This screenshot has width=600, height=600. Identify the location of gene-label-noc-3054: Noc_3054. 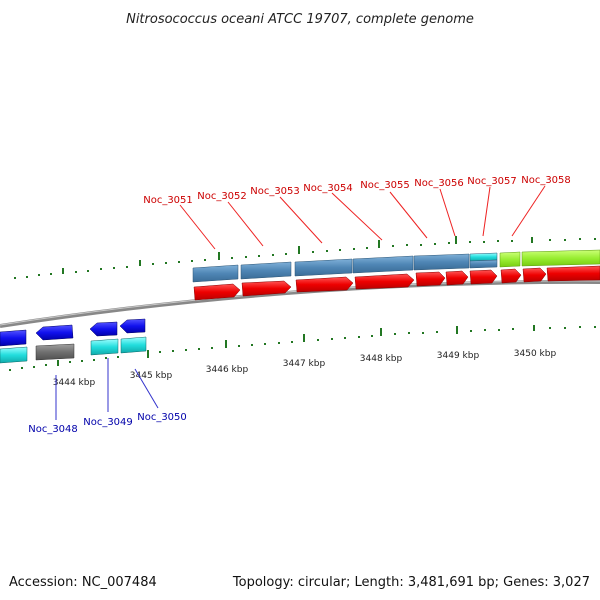
(328, 188).